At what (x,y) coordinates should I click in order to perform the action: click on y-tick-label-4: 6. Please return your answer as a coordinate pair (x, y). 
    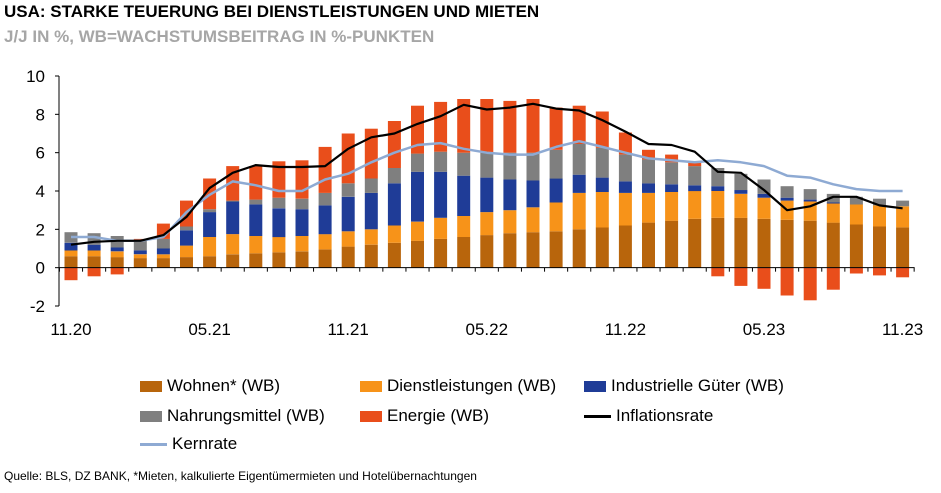
    Looking at the image, I should click on (40, 153).